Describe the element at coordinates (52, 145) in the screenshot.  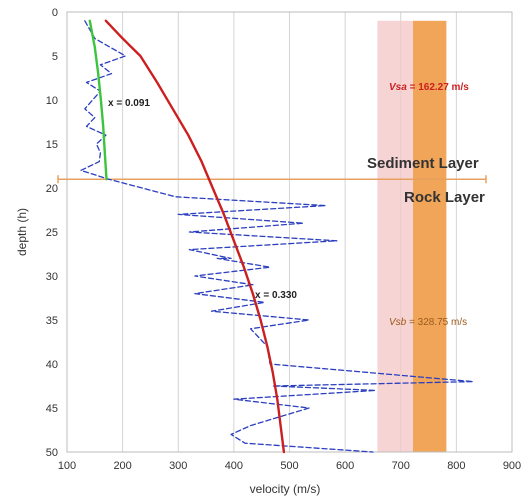
I see `y-tick-label-15: 15` at that location.